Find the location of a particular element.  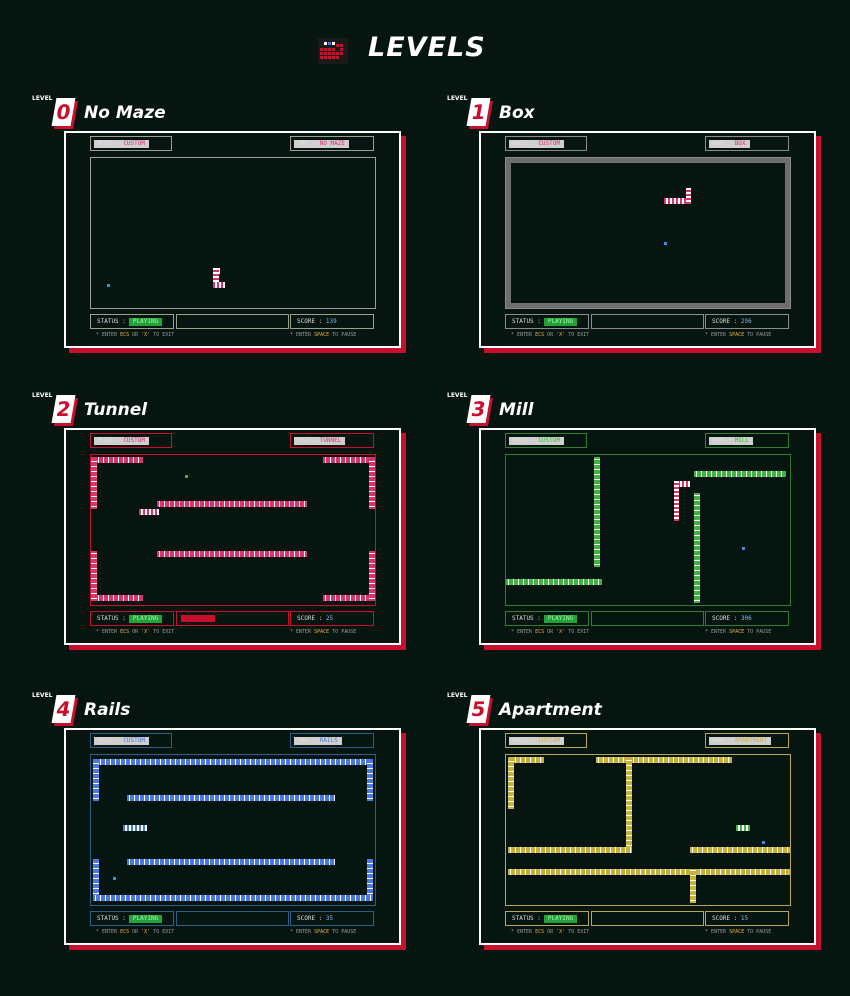

status-box: STATUS : PLAYING is located at coordinates (547, 321).